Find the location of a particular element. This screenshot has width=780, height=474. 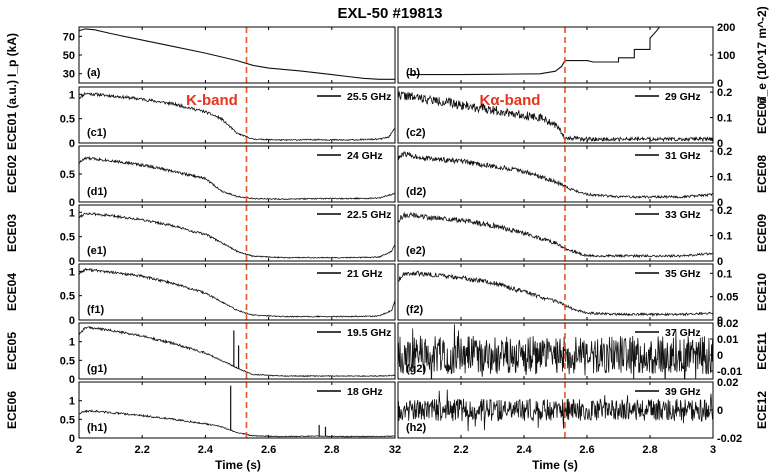

y-tick-label-g1-0: 0 is located at coordinates (72, 380).